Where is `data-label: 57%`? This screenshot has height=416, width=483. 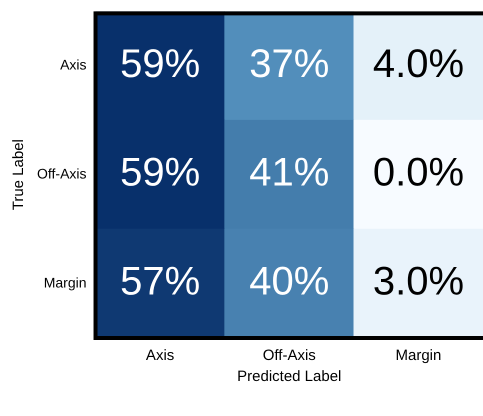 data-label: 57% is located at coordinates (160, 282).